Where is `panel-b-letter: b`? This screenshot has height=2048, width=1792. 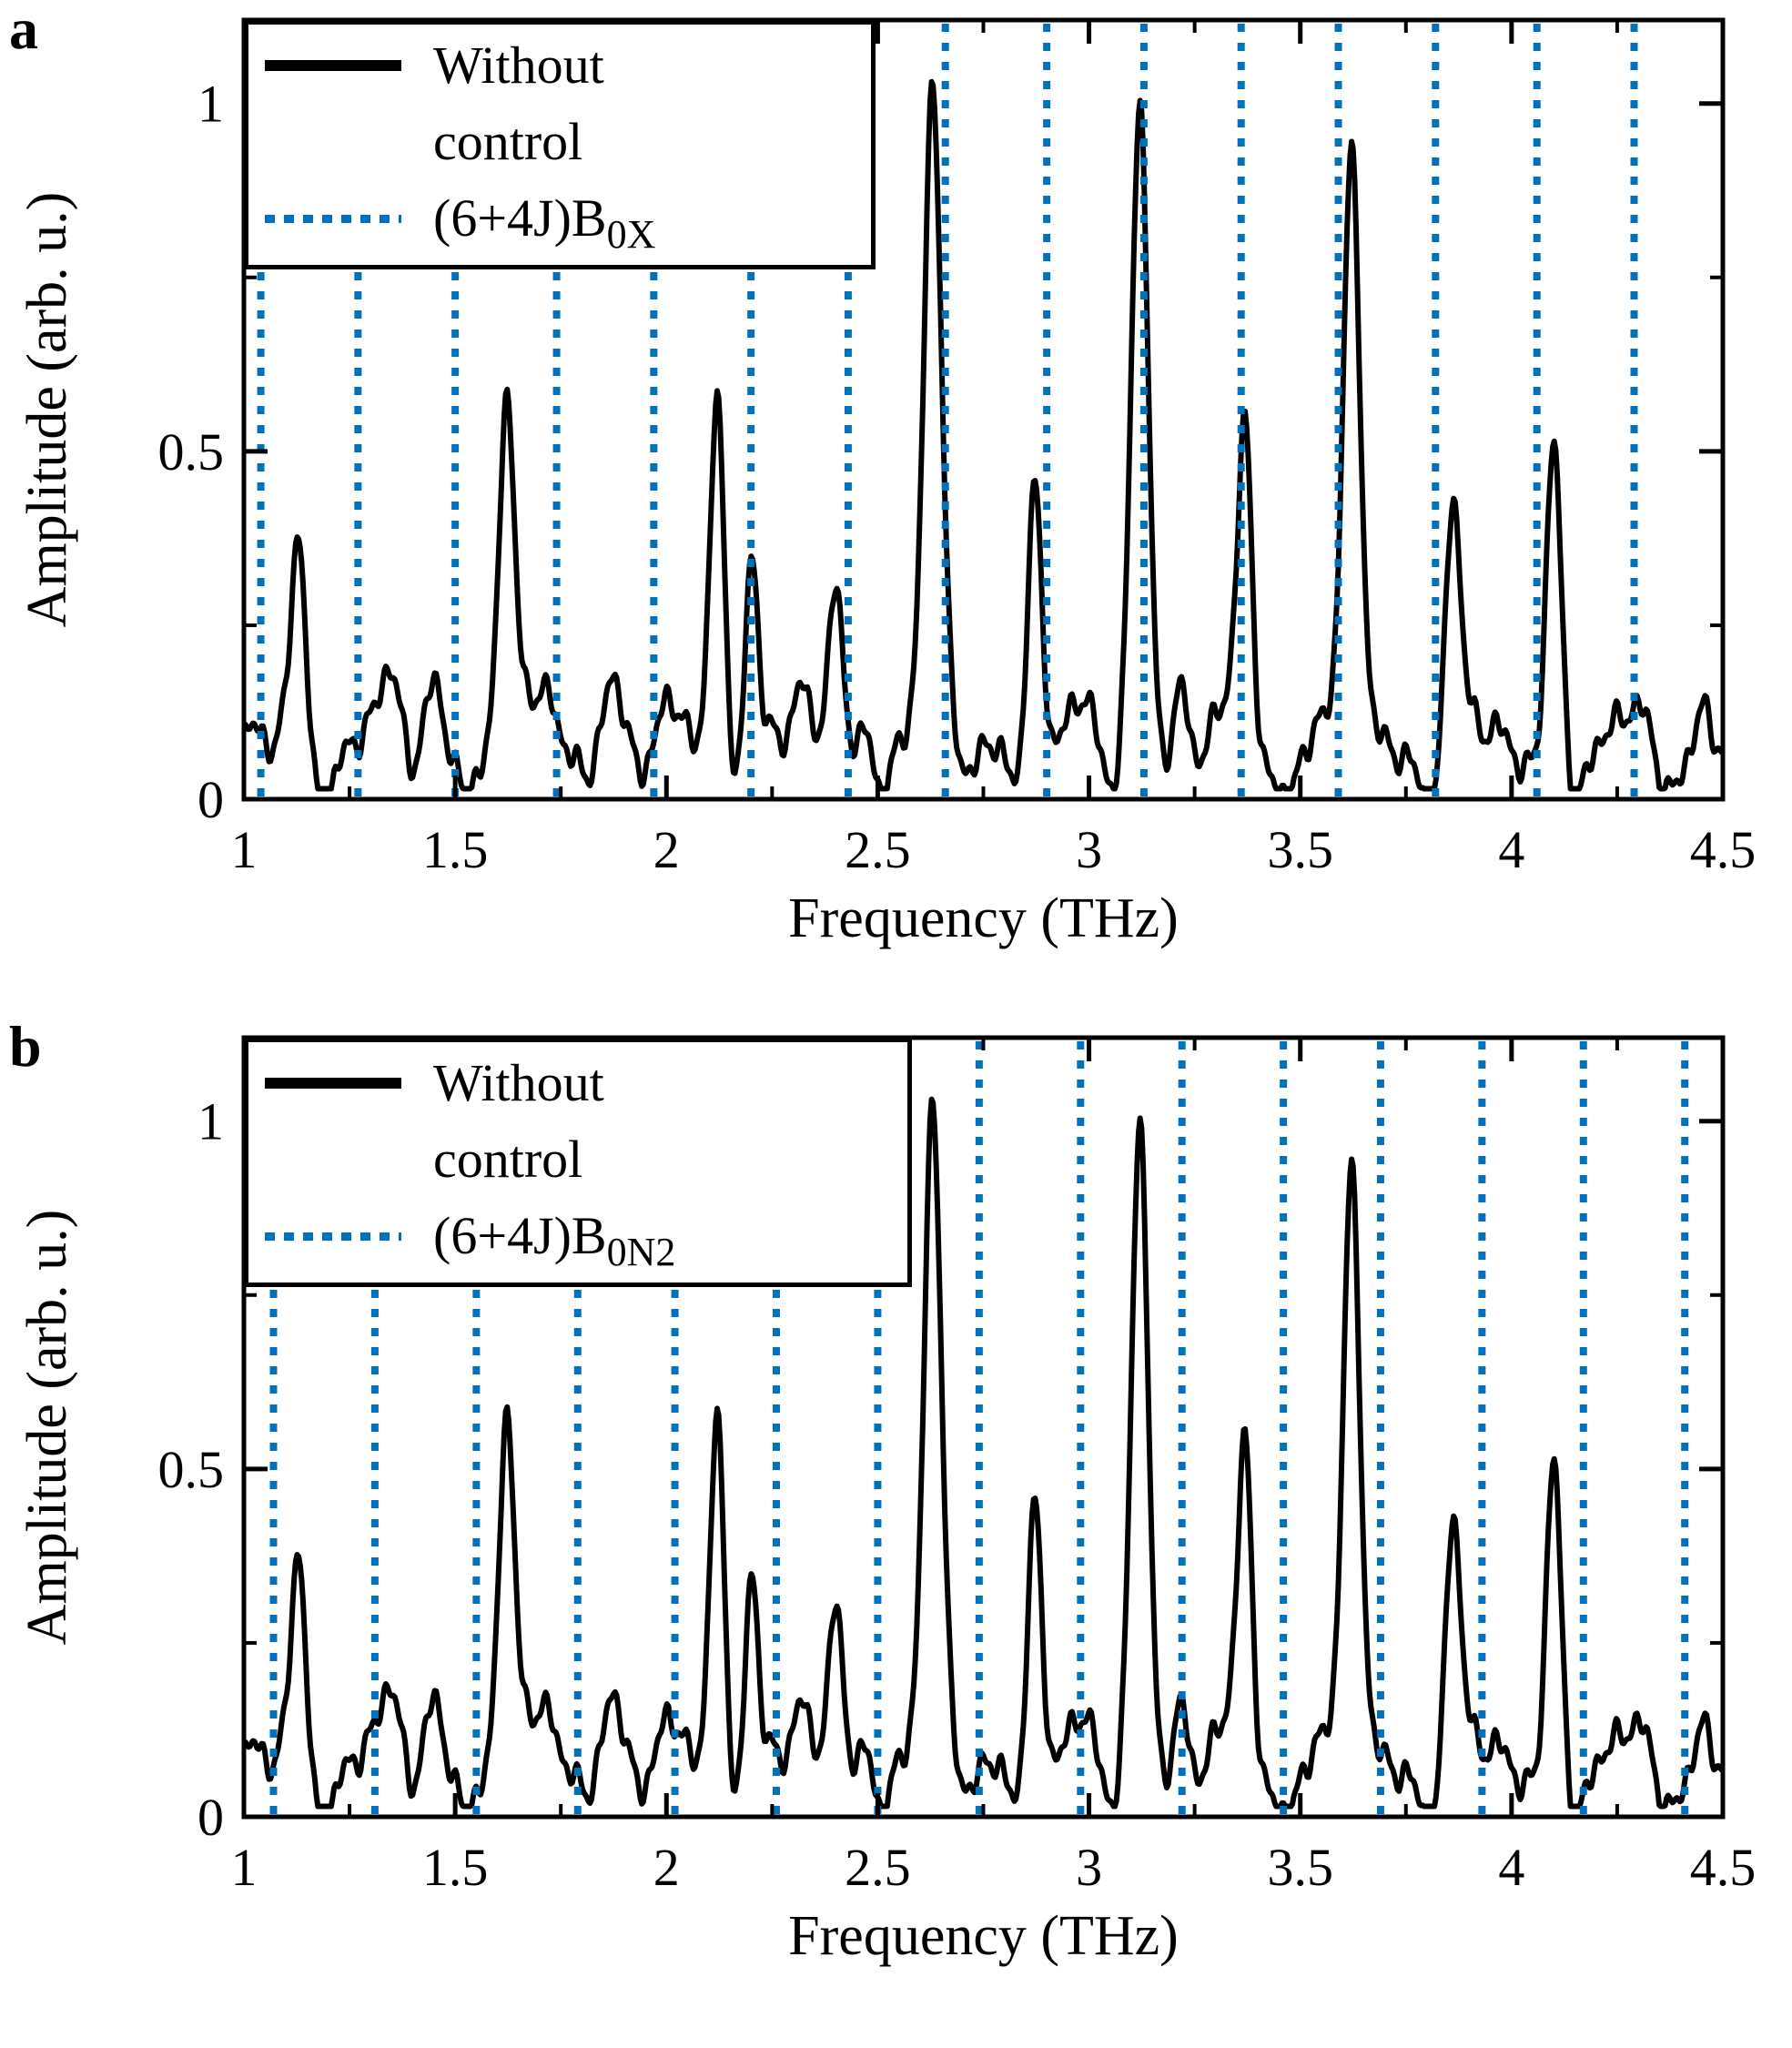 panel-b-letter: b is located at coordinates (25, 1046).